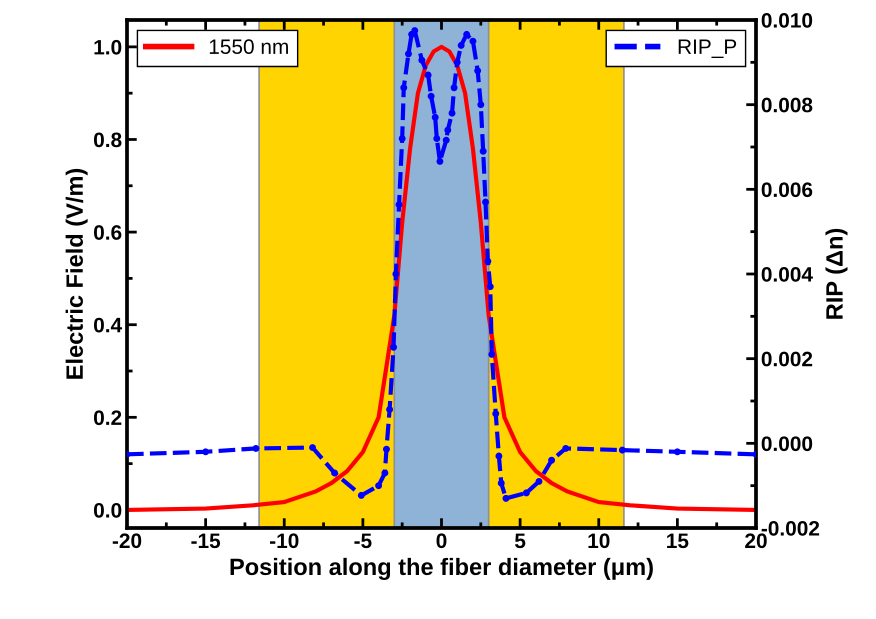  Describe the element at coordinates (77, 273) in the screenshot. I see `y-axis-title: Electric Field (V/m)` at that location.